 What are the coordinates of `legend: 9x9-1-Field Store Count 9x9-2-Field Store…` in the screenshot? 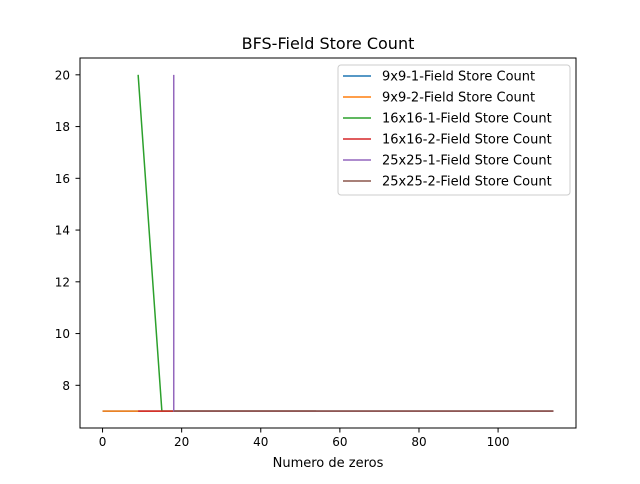 It's located at (454, 130).